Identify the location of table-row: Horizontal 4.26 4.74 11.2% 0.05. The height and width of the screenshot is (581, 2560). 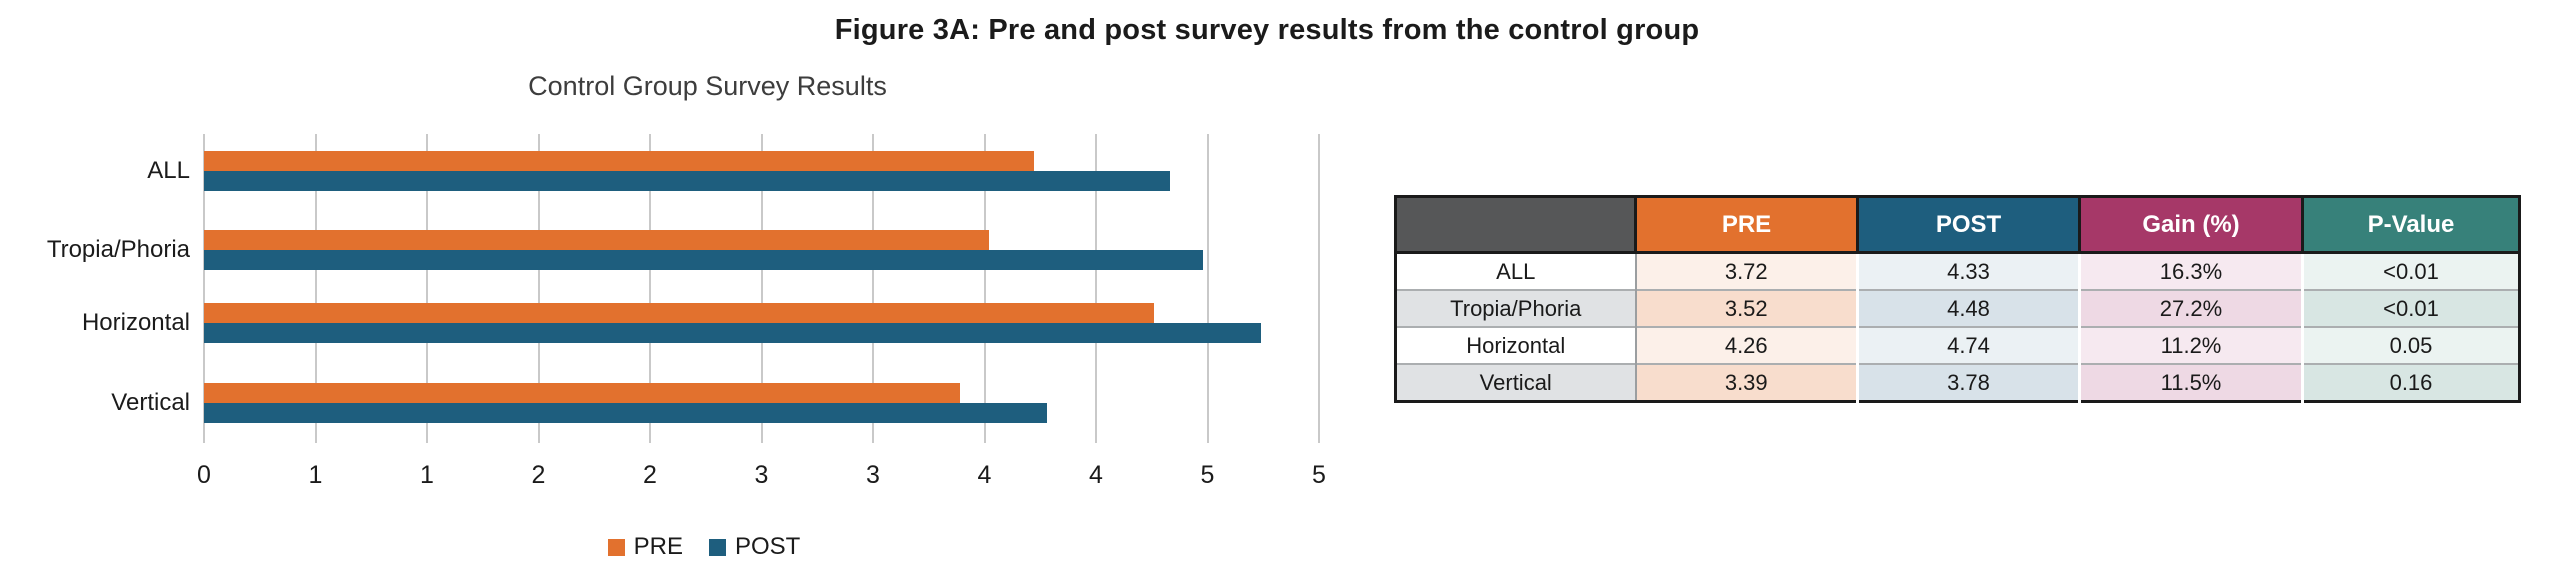
(1957, 345).